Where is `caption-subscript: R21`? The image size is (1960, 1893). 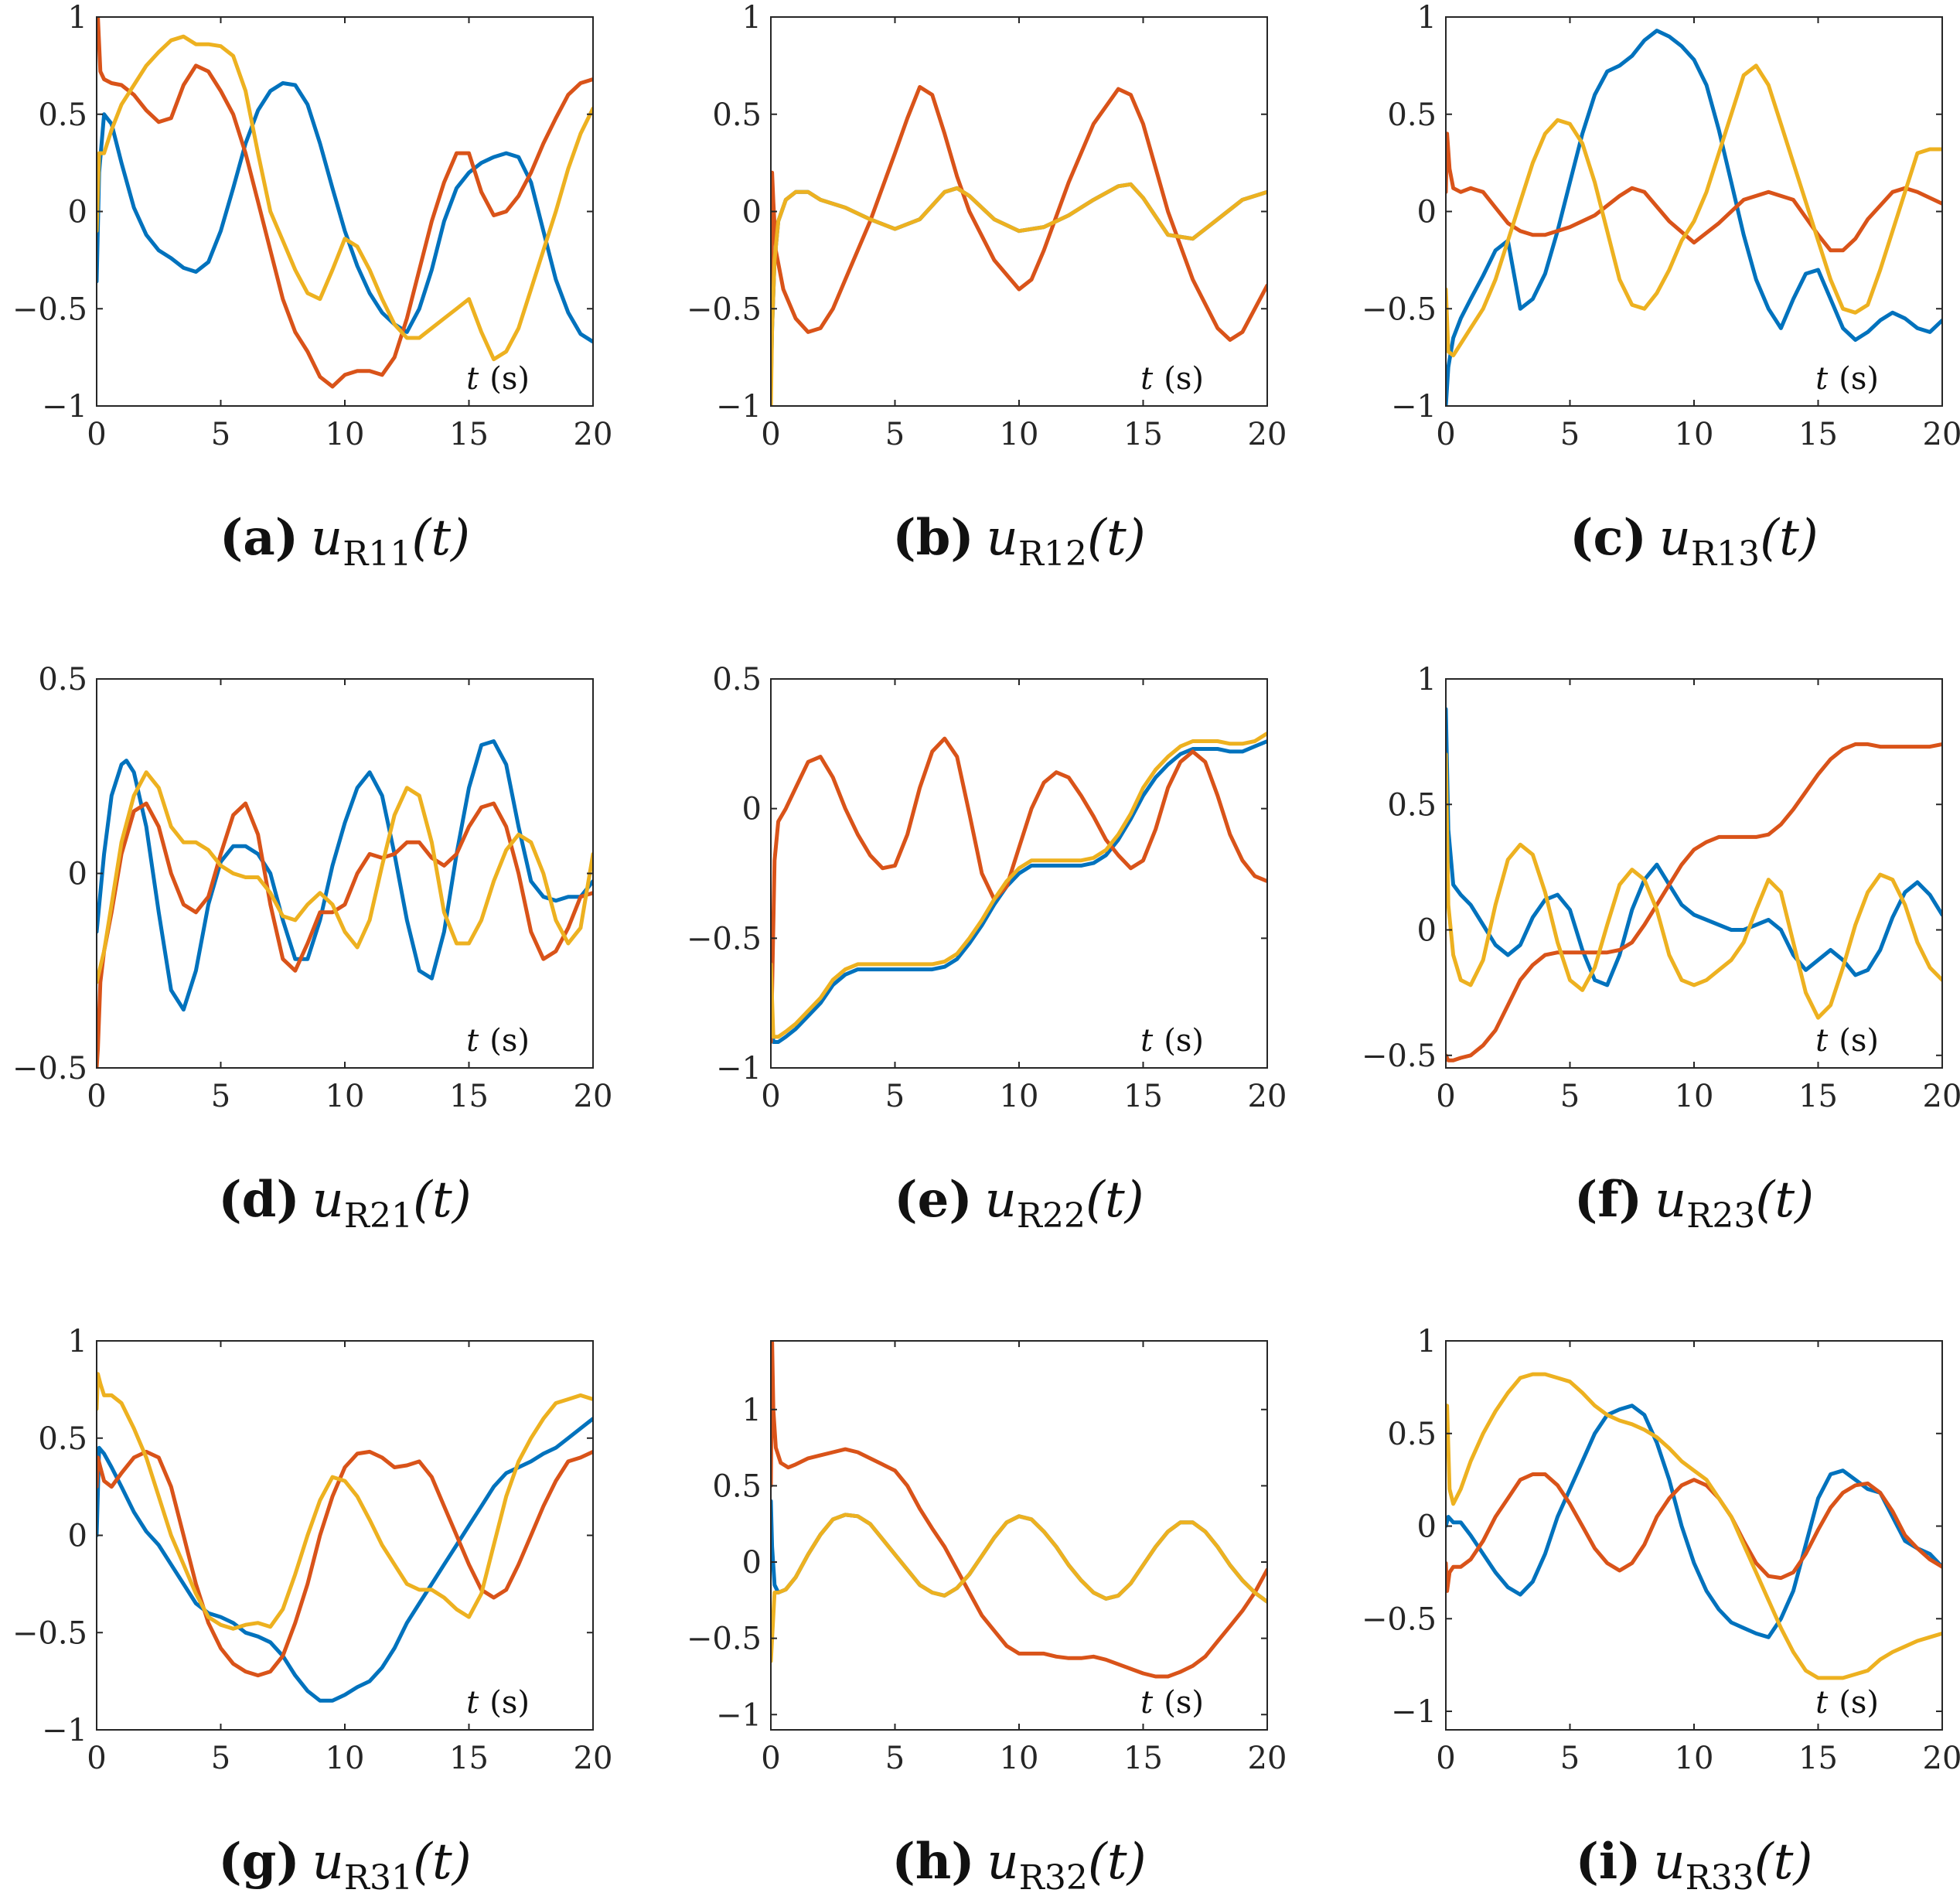
caption-subscript: R21 is located at coordinates (378, 1216).